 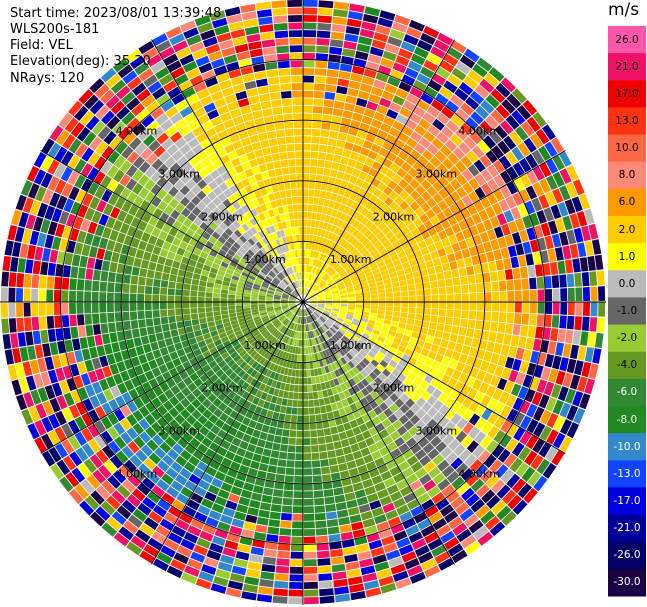 What do you see at coordinates (179, 431) in the screenshot?
I see `range-ring-label: 3.00km` at bounding box center [179, 431].